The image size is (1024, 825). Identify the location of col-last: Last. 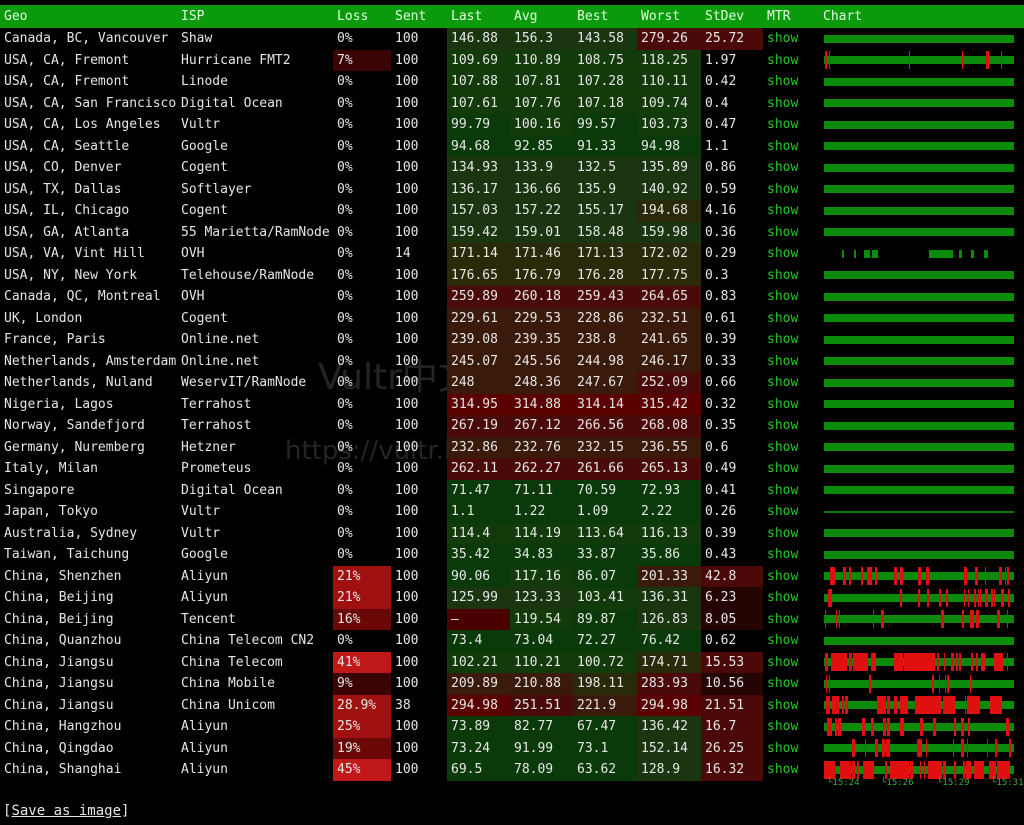
(478, 16).